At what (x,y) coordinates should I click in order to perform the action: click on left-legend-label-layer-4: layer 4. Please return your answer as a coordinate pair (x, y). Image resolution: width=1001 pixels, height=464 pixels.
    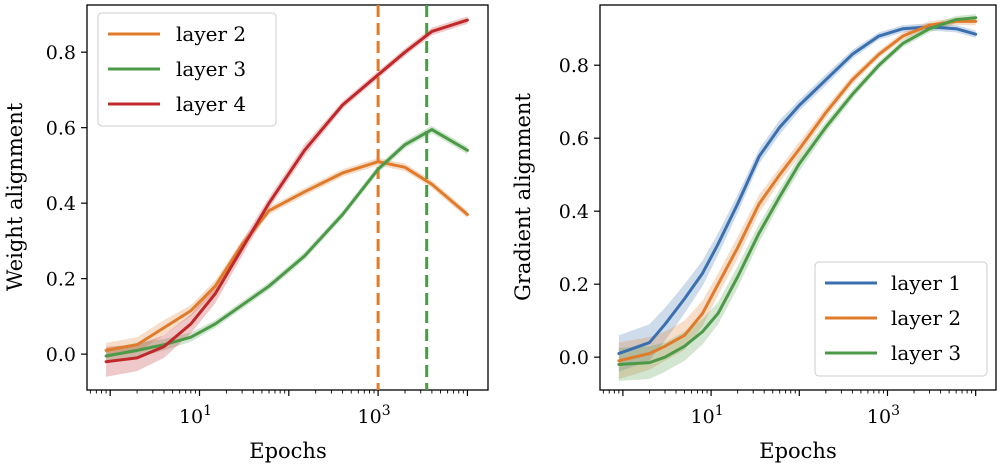
    Looking at the image, I should click on (211, 104).